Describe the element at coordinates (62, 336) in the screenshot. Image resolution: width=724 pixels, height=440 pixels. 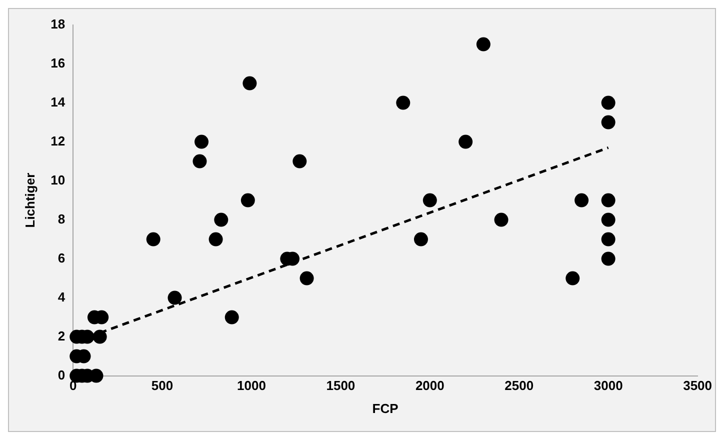
I see `y-tick-label: 2` at that location.